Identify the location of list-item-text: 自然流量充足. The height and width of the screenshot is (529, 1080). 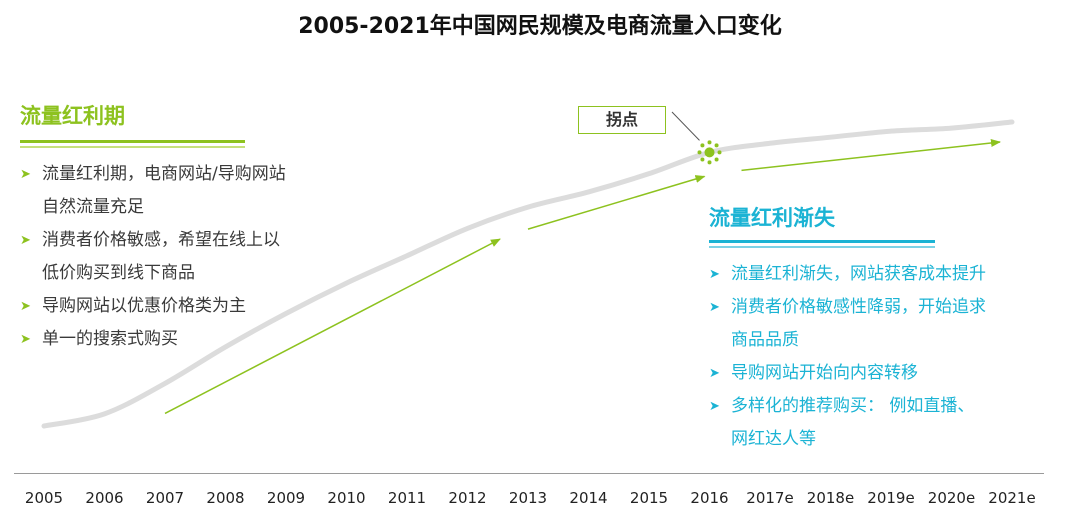
(93, 207).